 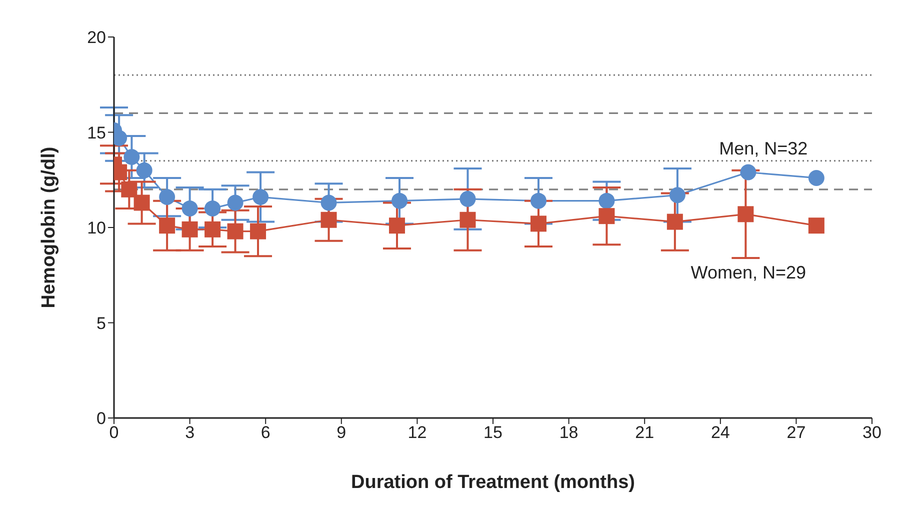 What do you see at coordinates (101, 323) in the screenshot?
I see `y-tick-label: 5` at bounding box center [101, 323].